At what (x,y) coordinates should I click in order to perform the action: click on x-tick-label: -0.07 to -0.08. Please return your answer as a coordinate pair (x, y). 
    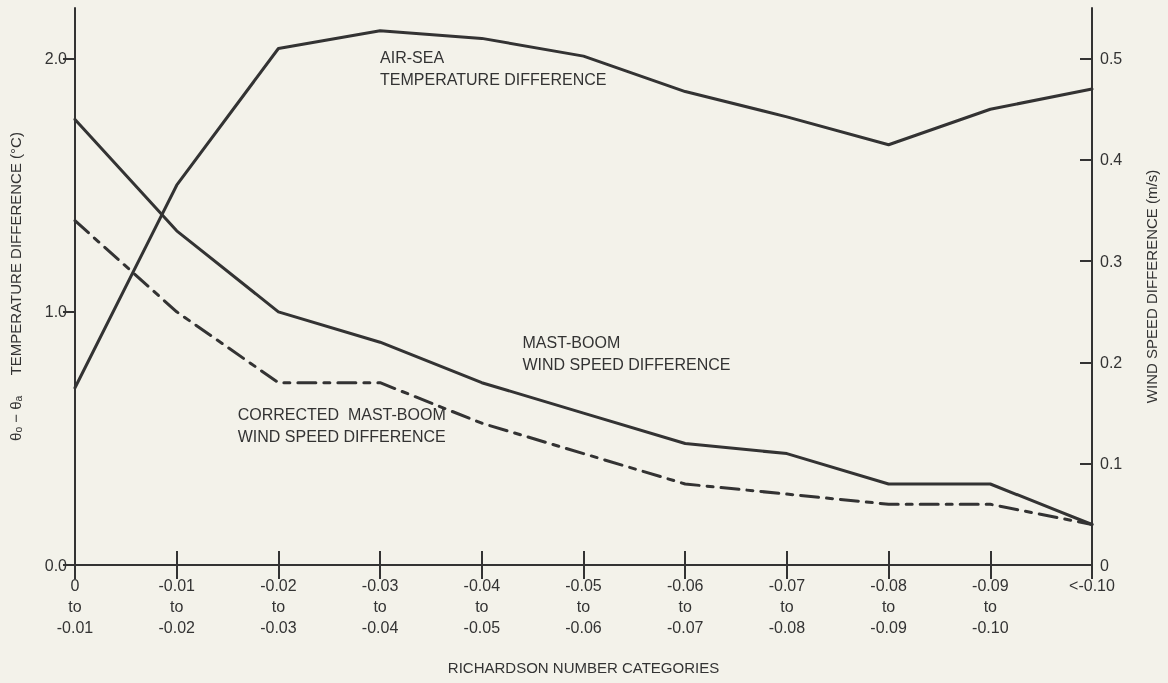
    Looking at the image, I should click on (787, 606).